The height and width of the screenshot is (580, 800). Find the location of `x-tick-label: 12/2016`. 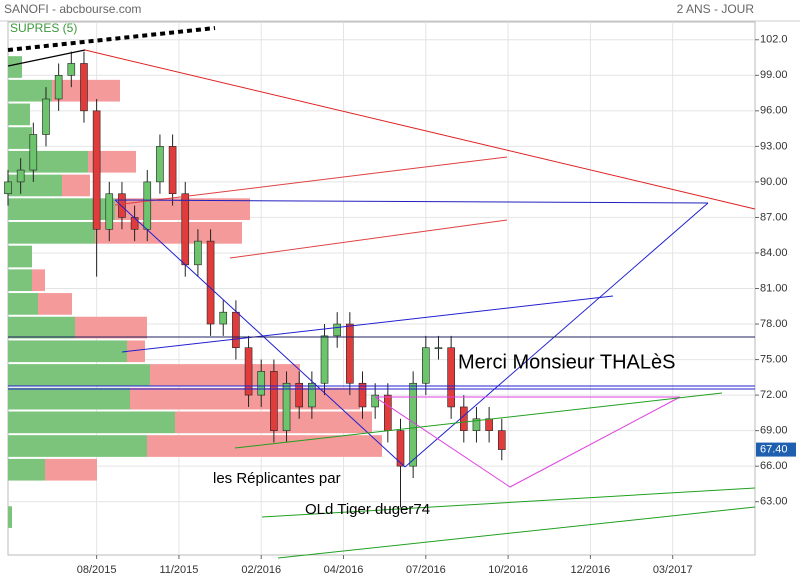

x-tick-label: 12/2016 is located at coordinates (591, 570).